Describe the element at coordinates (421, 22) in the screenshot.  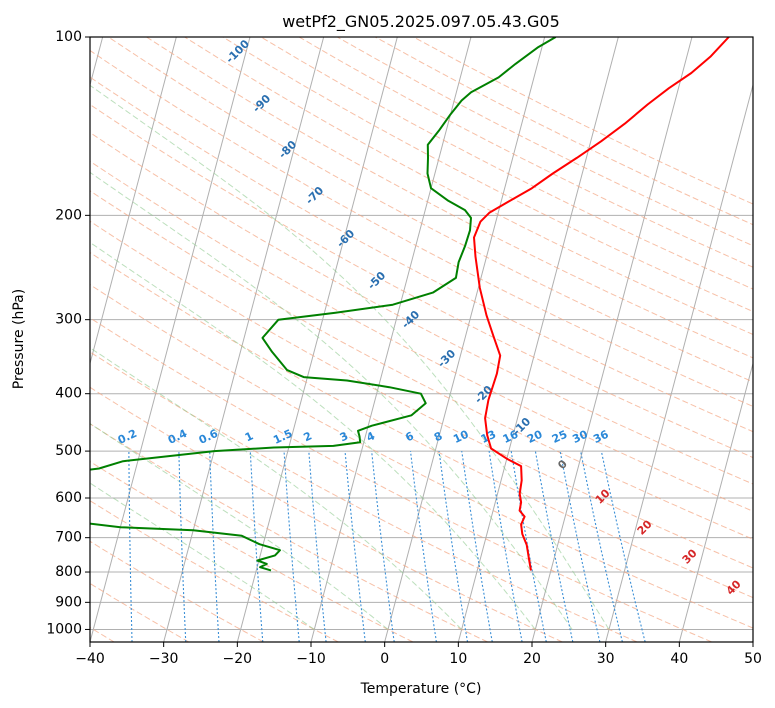
I see `chart-title: wetPf2_GN05.2025.097.05.43.G05` at that location.